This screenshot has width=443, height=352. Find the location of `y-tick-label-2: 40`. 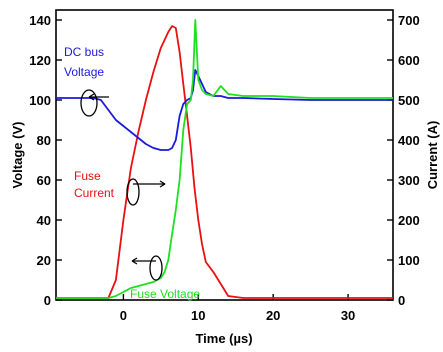

y-tick-label-2: 40 is located at coordinates (44, 220).